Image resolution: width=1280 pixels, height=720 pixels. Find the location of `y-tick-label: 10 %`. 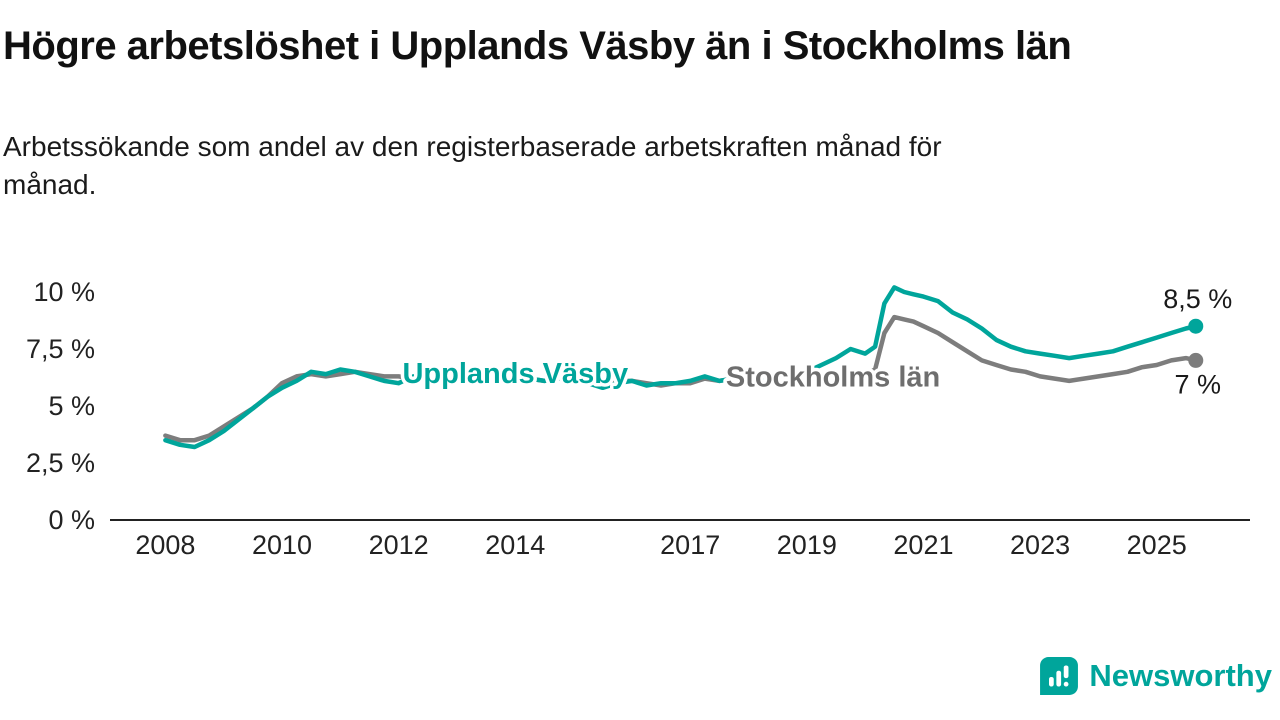

y-tick-label: 10 % is located at coordinates (64, 292).